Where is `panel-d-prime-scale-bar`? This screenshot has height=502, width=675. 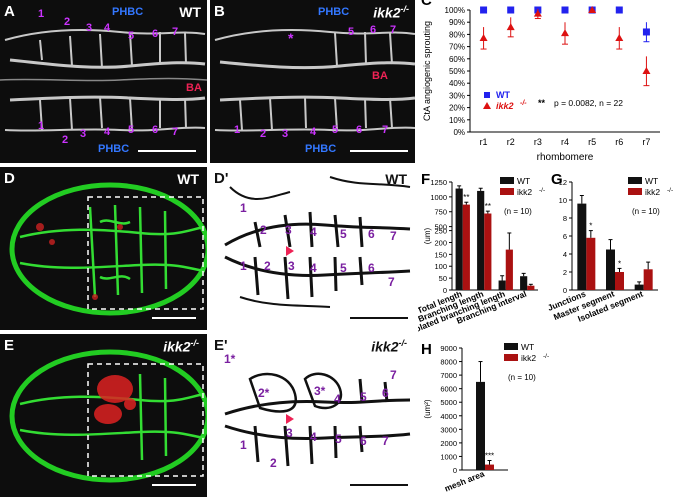 panel-d-prime-scale-bar is located at coordinates (379, 318).